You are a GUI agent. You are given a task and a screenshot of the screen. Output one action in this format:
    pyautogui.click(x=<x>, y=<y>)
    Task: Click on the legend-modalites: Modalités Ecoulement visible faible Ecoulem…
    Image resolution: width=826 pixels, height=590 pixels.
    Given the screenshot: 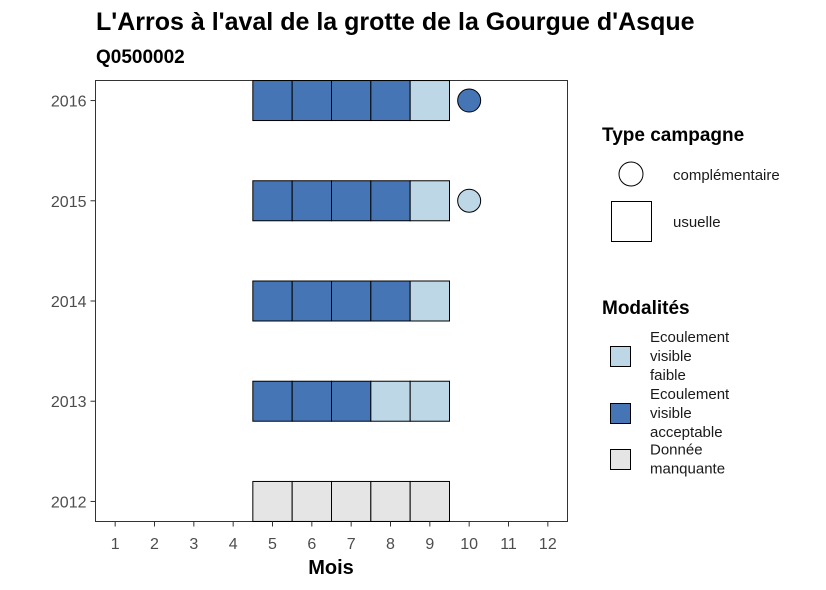 What is the action you would take?
    pyautogui.click(x=666, y=388)
    